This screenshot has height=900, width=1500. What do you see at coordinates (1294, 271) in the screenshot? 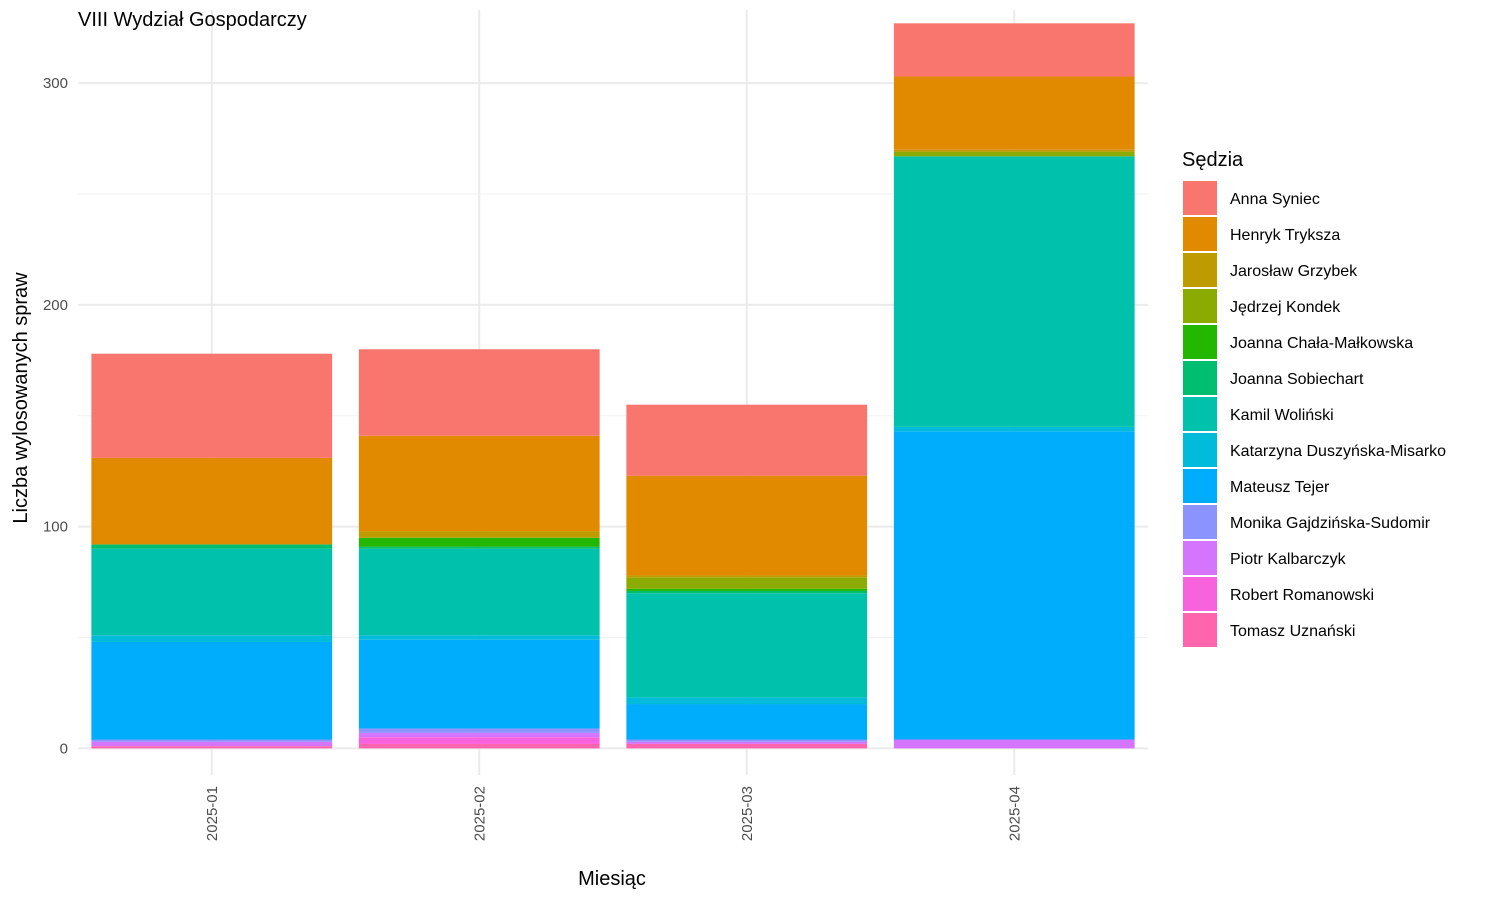
I see `legend-label: Jarosław Grzybek` at bounding box center [1294, 271].